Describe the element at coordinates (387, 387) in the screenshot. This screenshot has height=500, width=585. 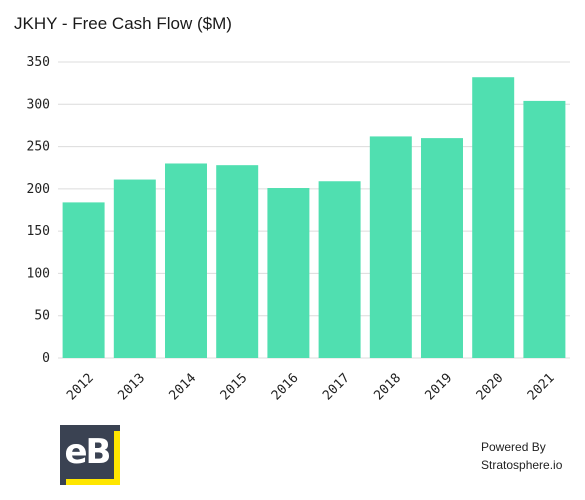
I see `x-tick-label: 2018` at that location.